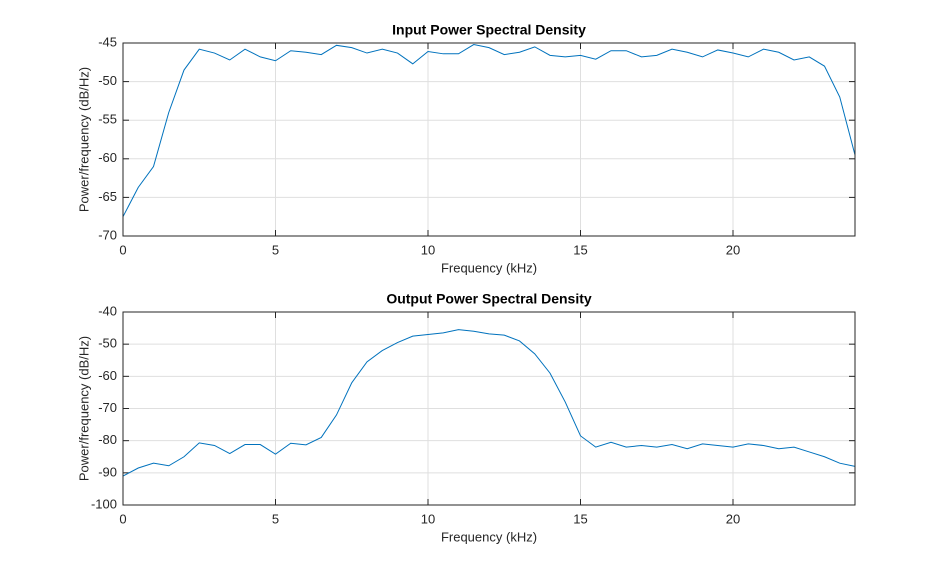 This screenshot has width=946, height=569. I want to click on y-tick-label: -55, so click(107, 119).